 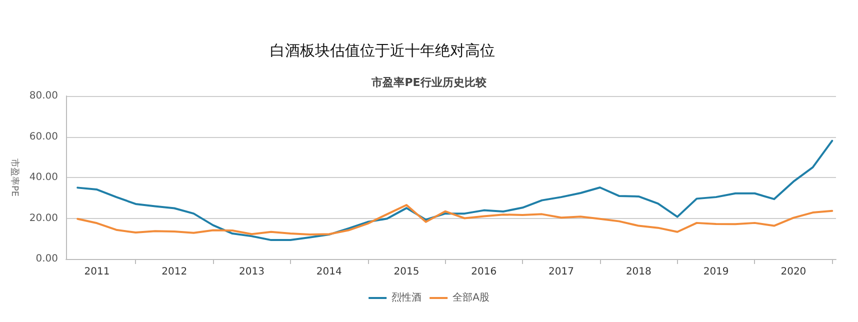 I want to click on legend-label: 全部A股, so click(x=471, y=298).